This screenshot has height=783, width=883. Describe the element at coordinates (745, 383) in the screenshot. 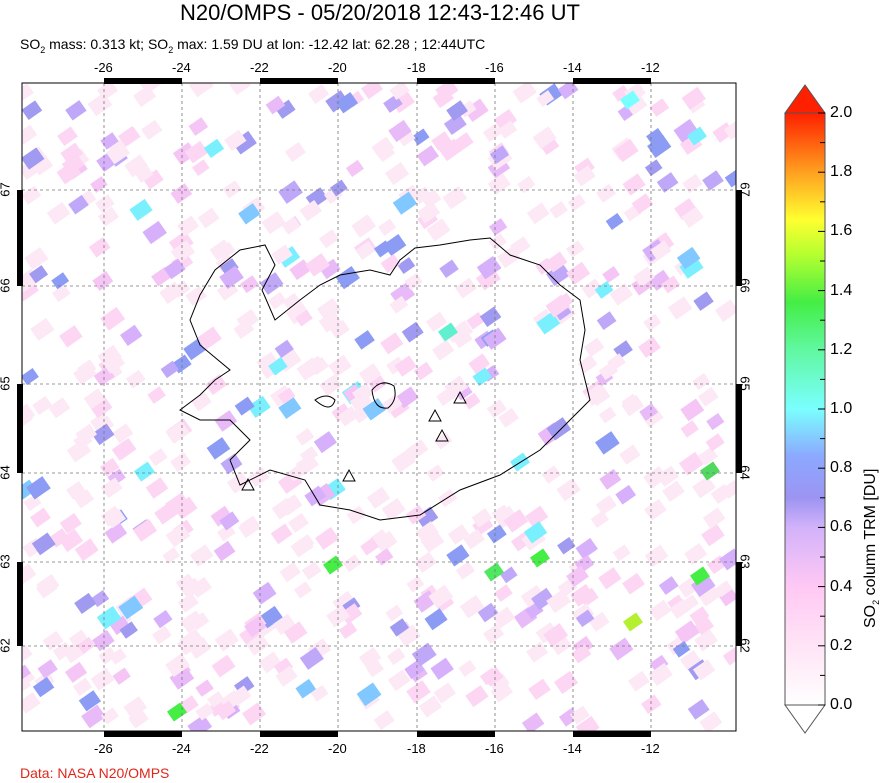

I see `lat-tick-label: 65` at that location.